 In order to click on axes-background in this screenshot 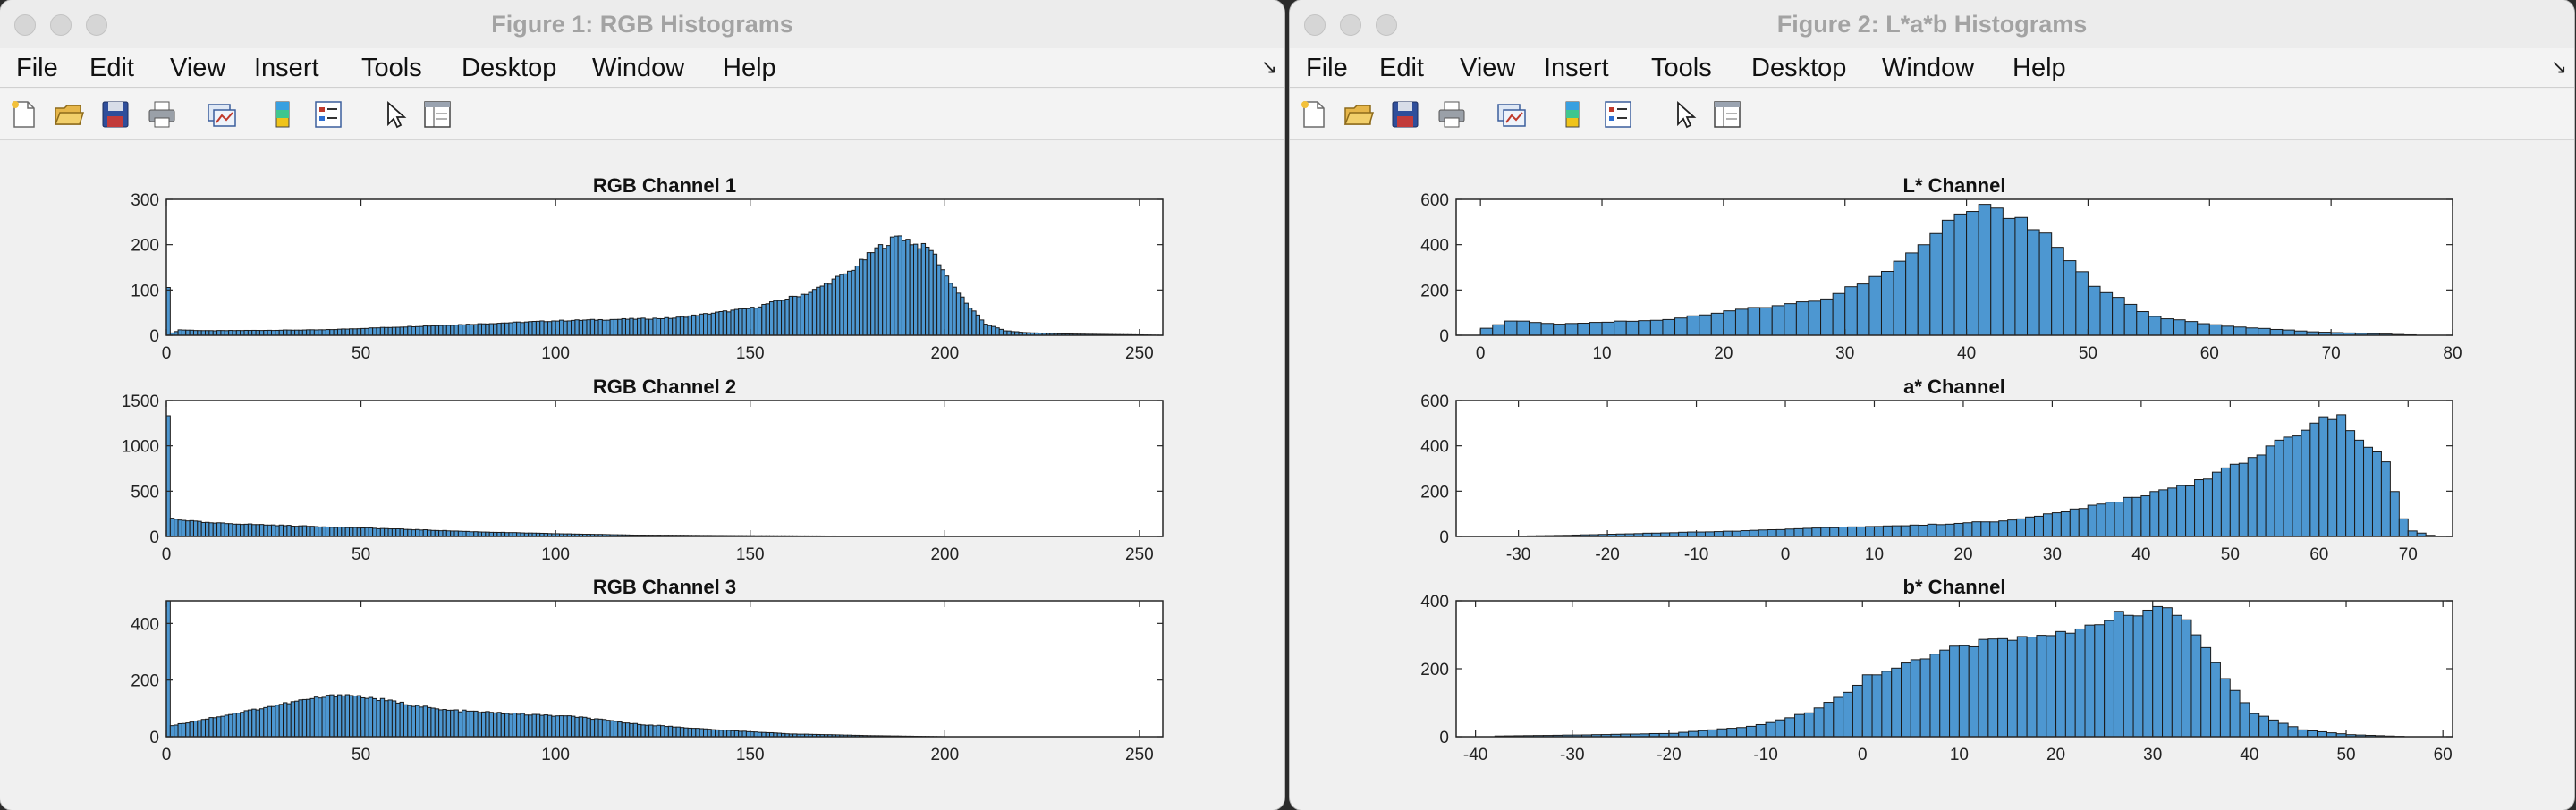, I will do `click(664, 267)`.